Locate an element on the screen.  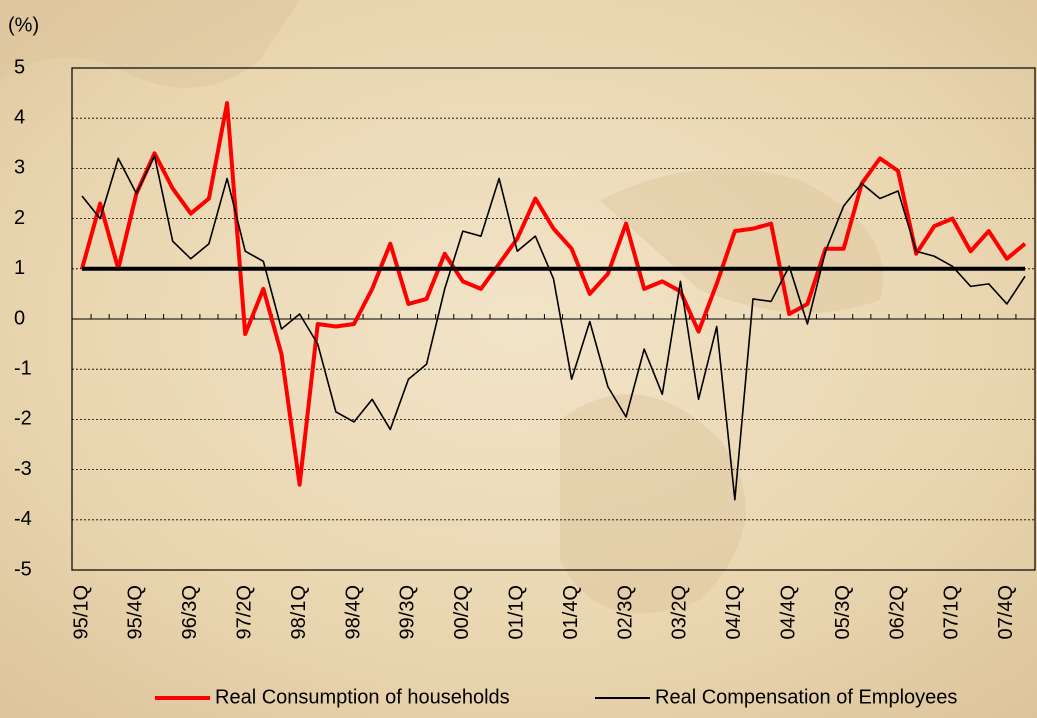
x-tick-label: 05/3Q is located at coordinates (843, 612).